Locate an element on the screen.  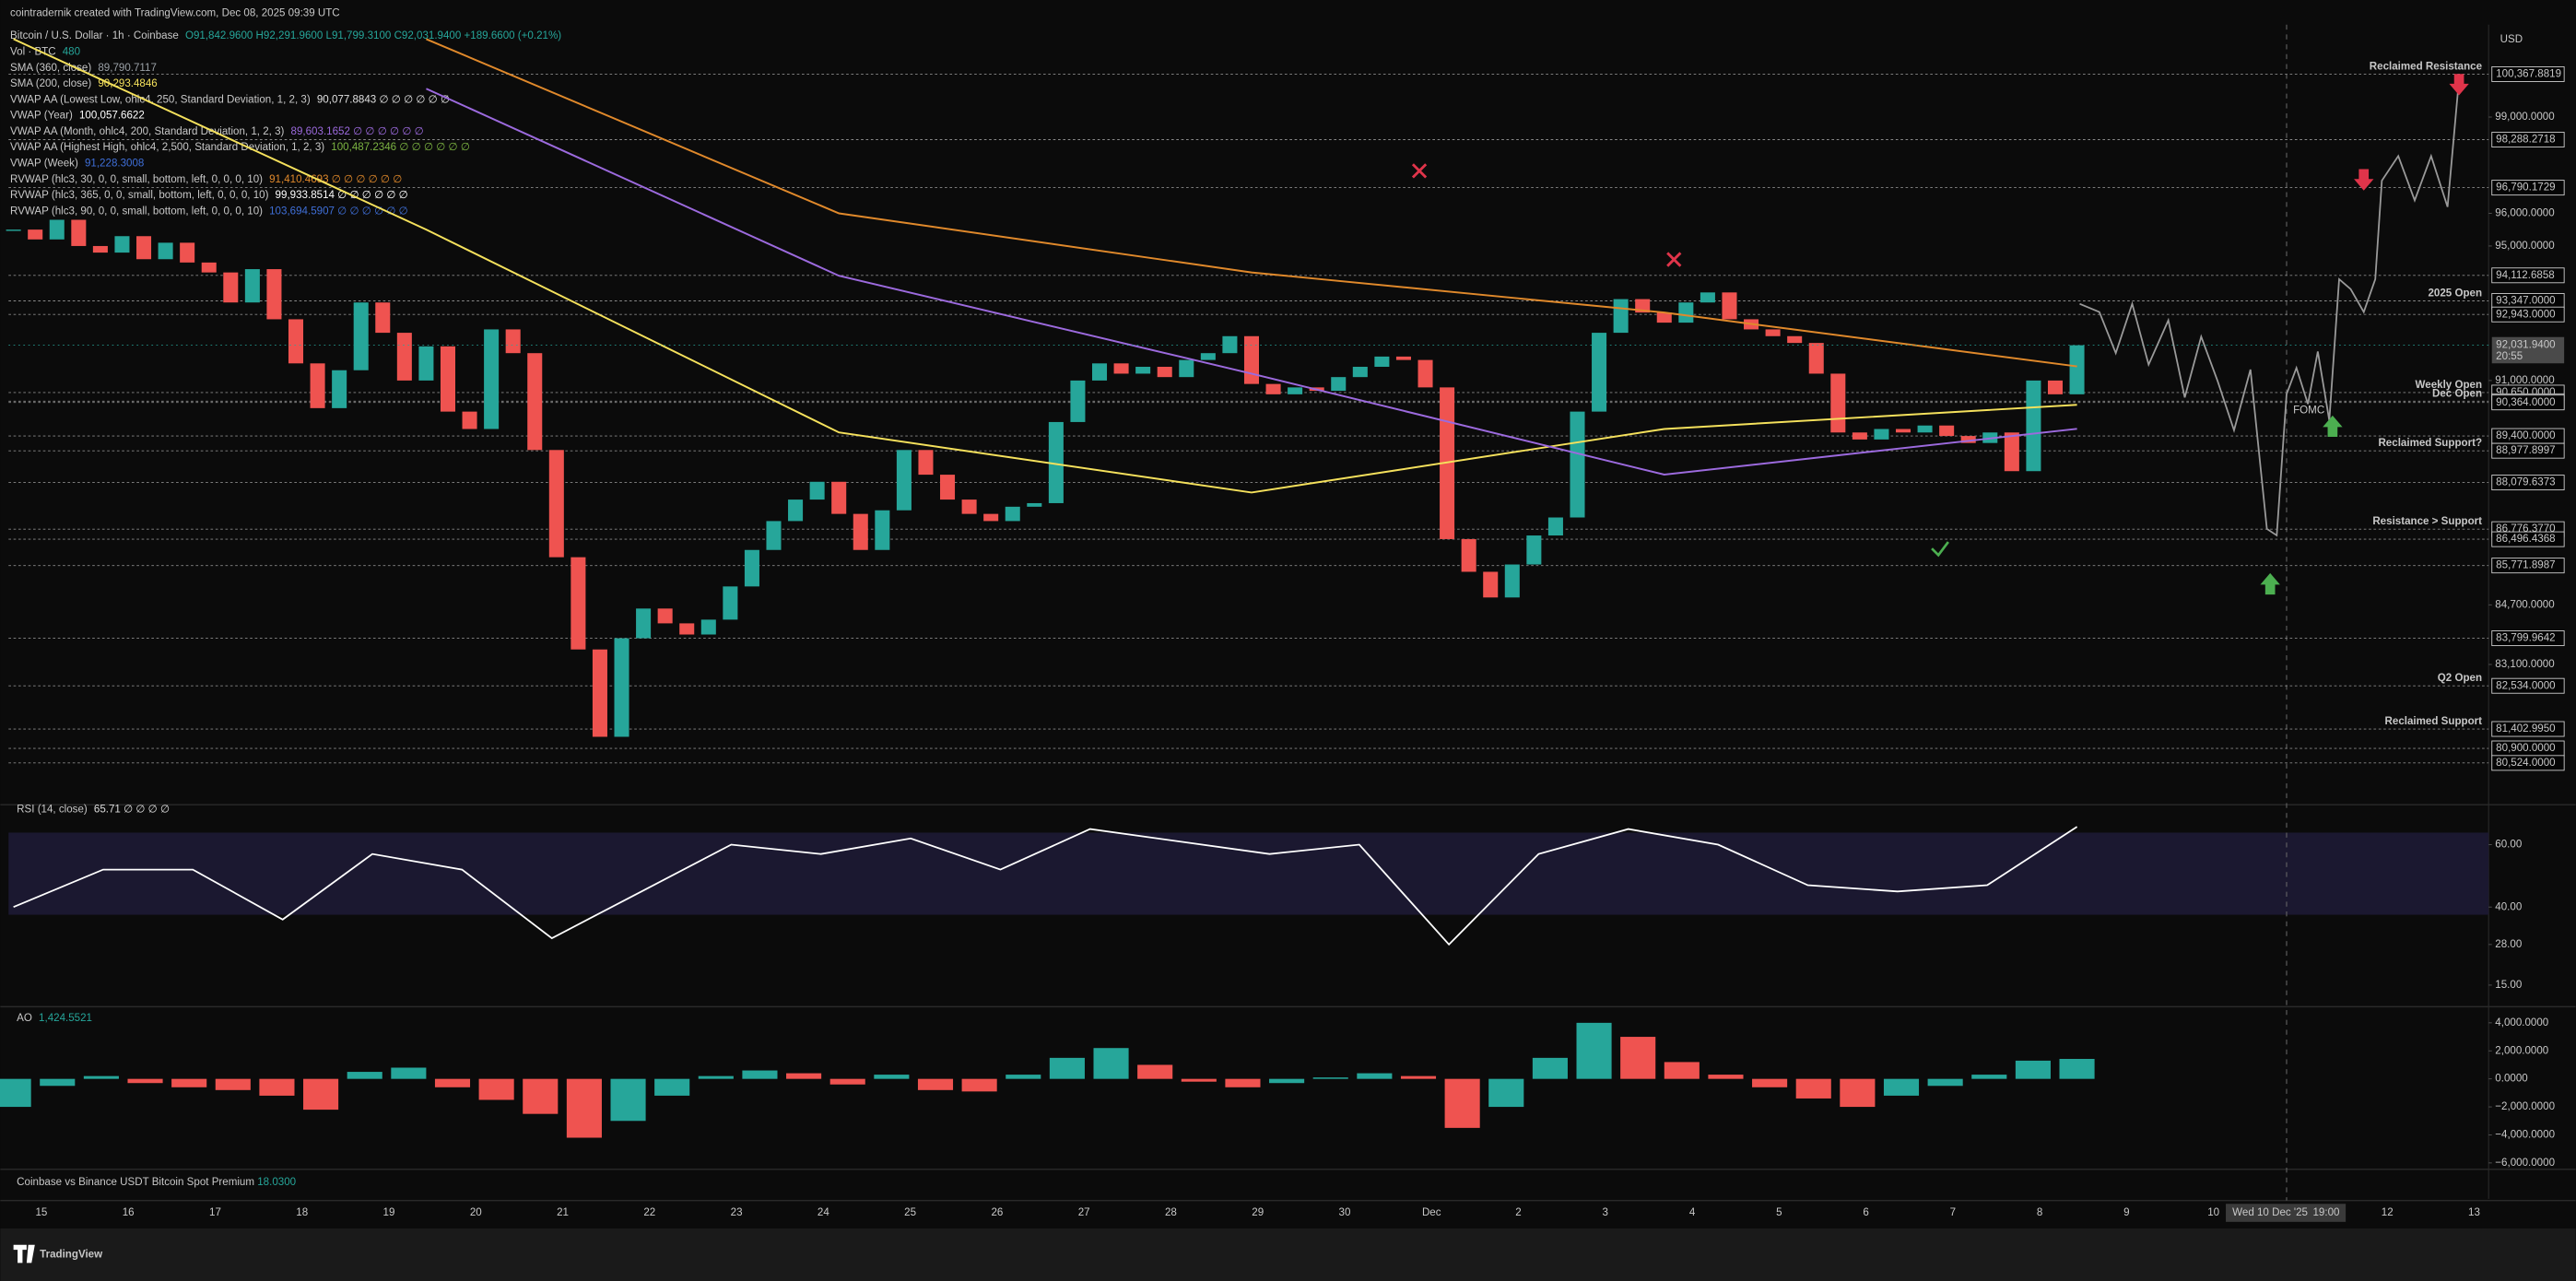
brand: TradingView is located at coordinates (71, 1256).